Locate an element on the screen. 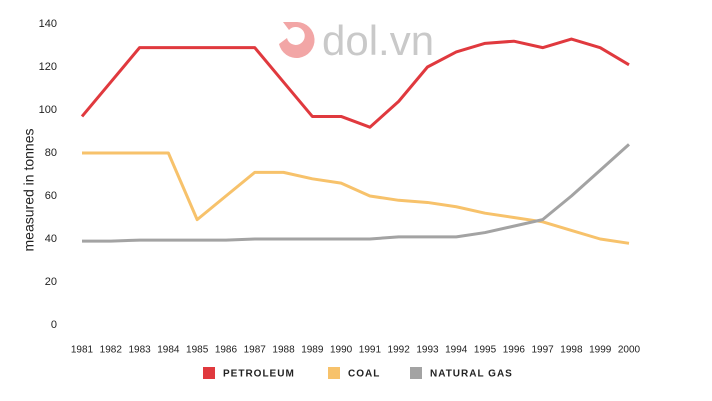 This screenshot has width=712, height=401. y-tick-label: 80 is located at coordinates (51, 153).